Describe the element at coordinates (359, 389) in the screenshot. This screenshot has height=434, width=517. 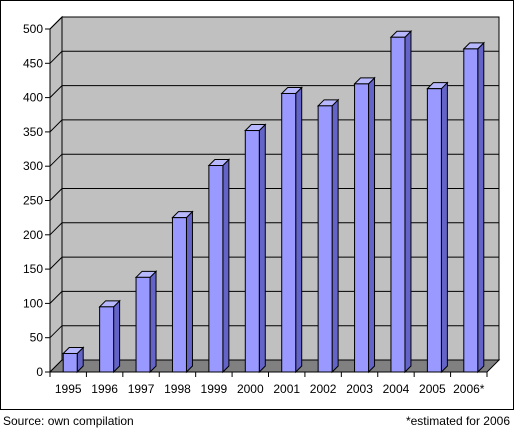
I see `x-tick-label: 2003` at that location.